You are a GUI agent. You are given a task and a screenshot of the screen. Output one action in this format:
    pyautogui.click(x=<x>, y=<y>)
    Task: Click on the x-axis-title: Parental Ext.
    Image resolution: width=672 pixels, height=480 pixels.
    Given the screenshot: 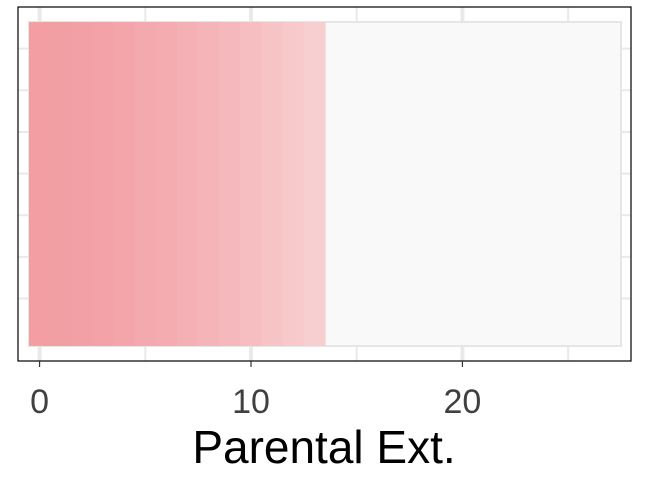 What is the action you would take?
    pyautogui.click(x=323, y=447)
    